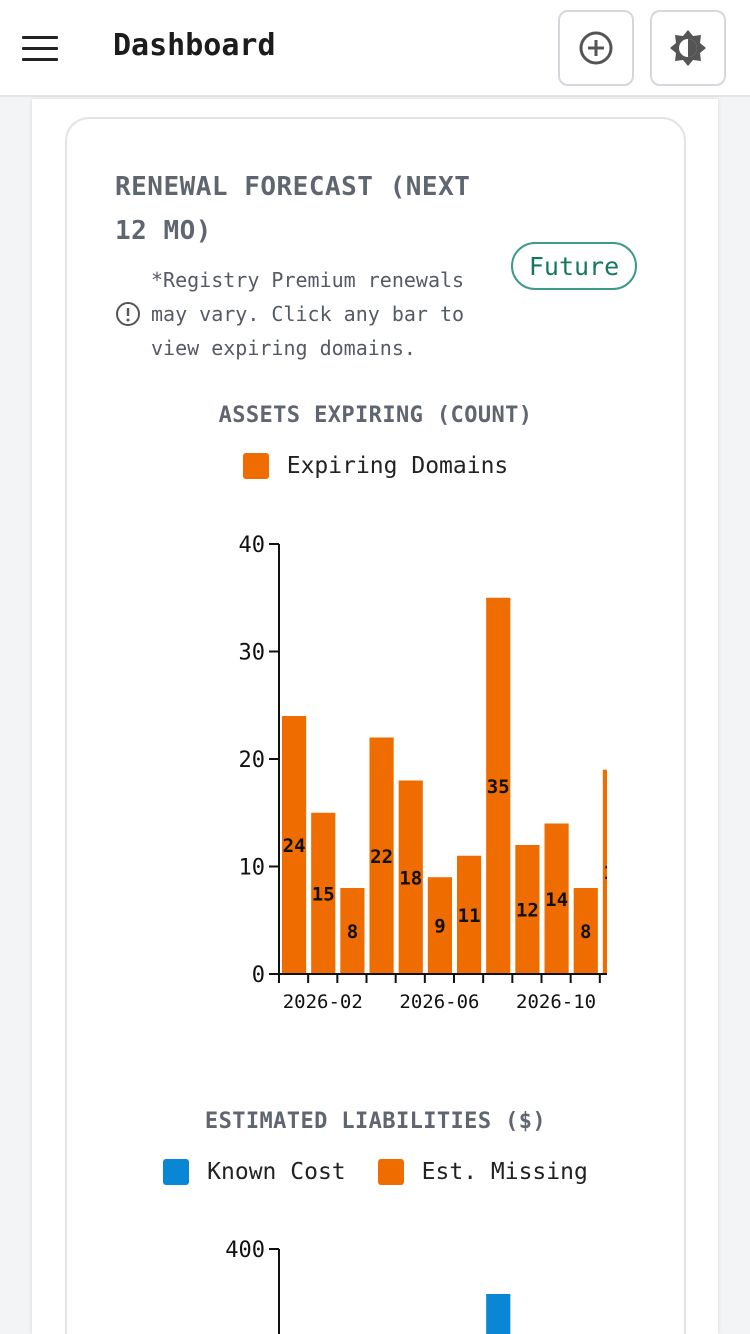 The height and width of the screenshot is (1334, 750). Describe the element at coordinates (556, 1002) in the screenshot. I see `x-tick-label: 2026-10` at that location.